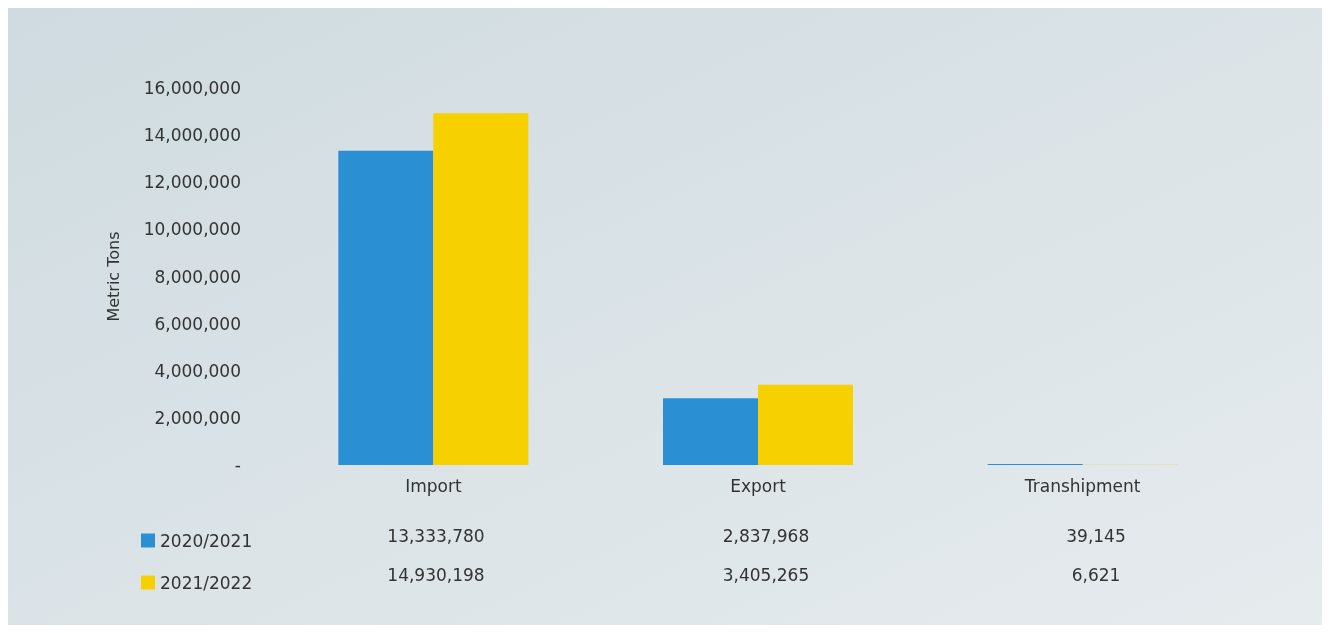  I want to click on x-tick-label: Import, so click(433, 485).